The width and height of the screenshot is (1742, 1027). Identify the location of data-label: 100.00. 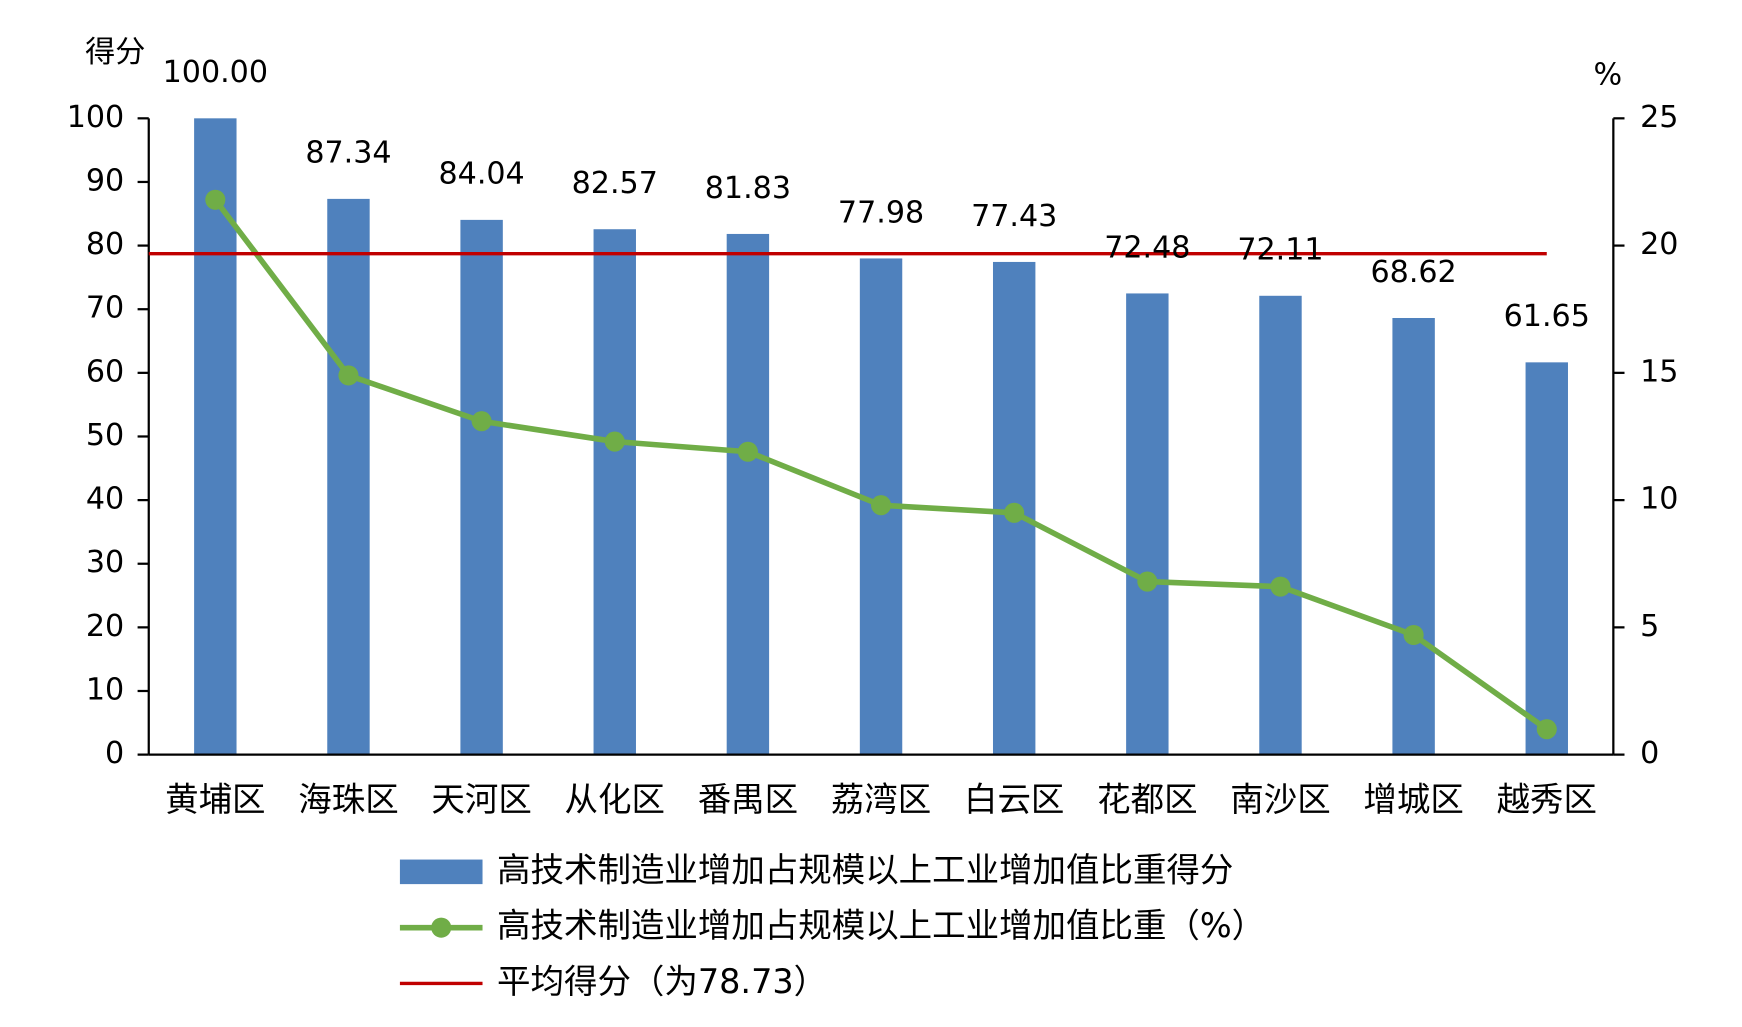
(215, 72).